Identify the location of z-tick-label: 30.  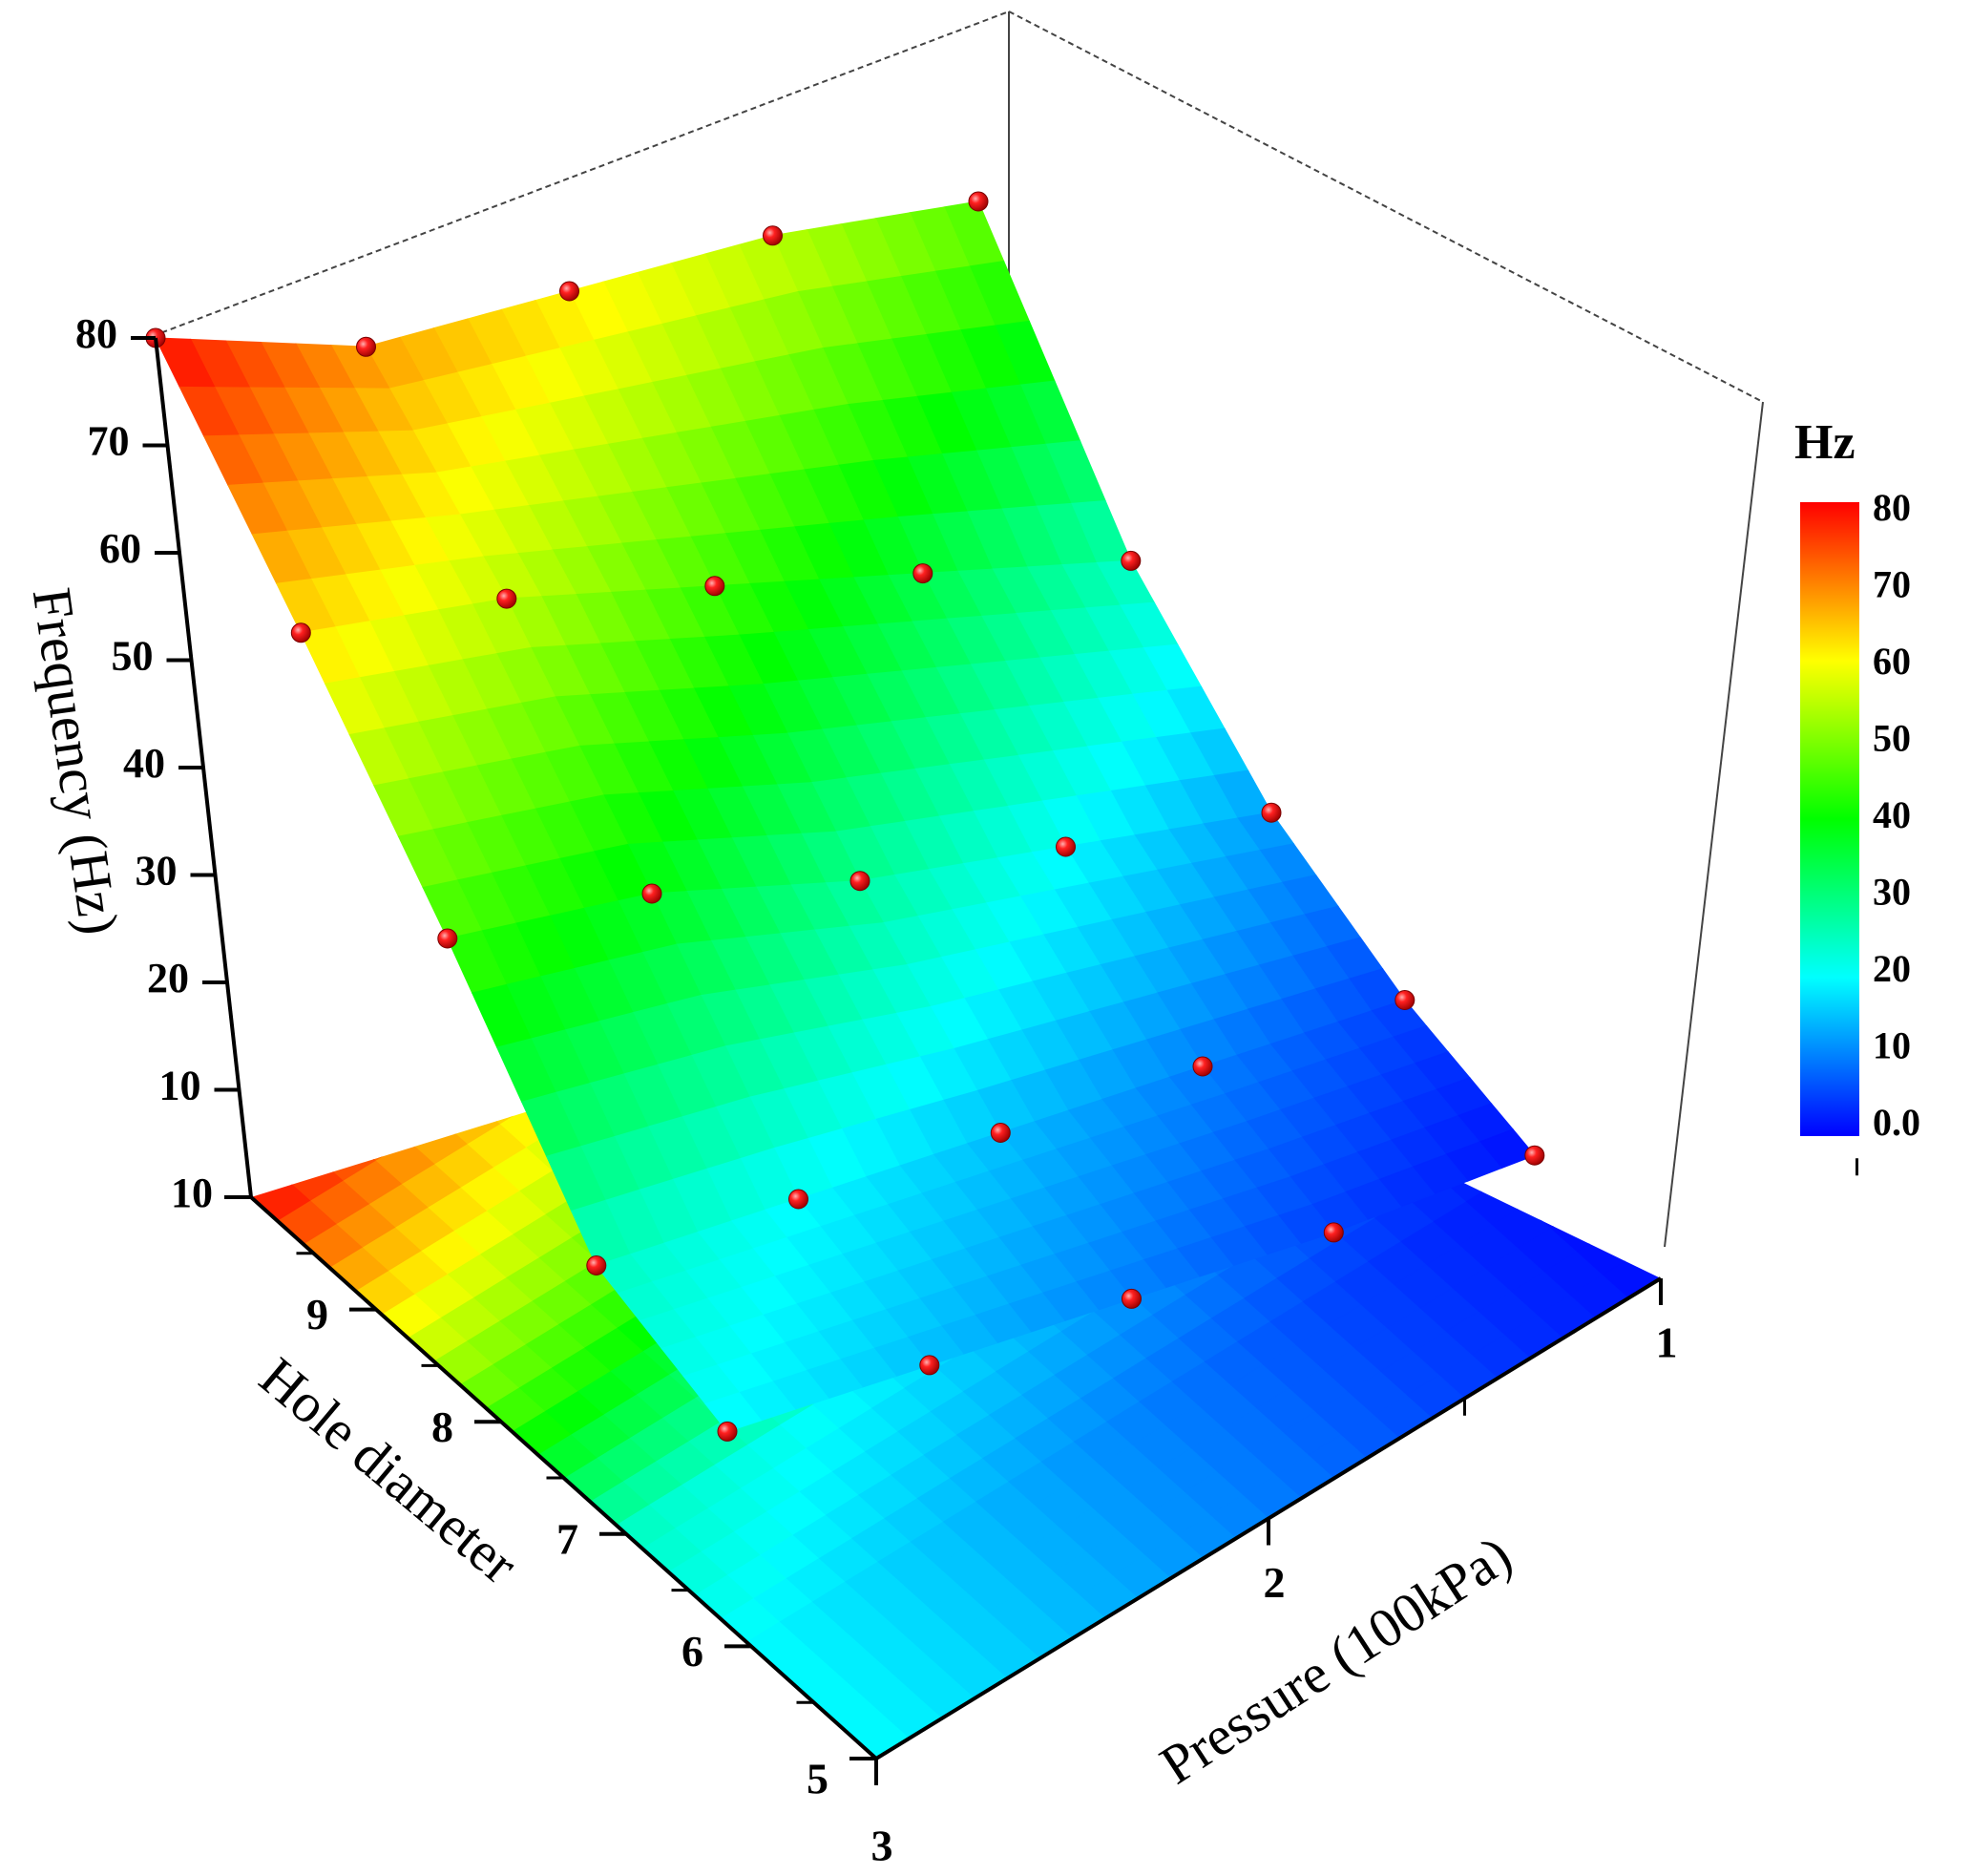
(157, 871).